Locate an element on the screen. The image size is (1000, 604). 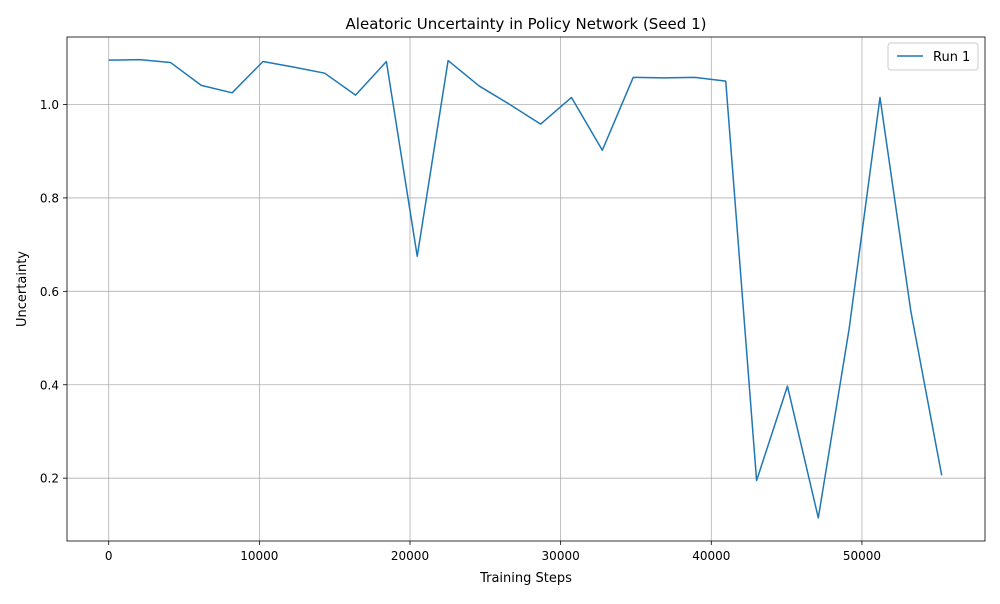
x-tick-label: 0 is located at coordinates (109, 556).